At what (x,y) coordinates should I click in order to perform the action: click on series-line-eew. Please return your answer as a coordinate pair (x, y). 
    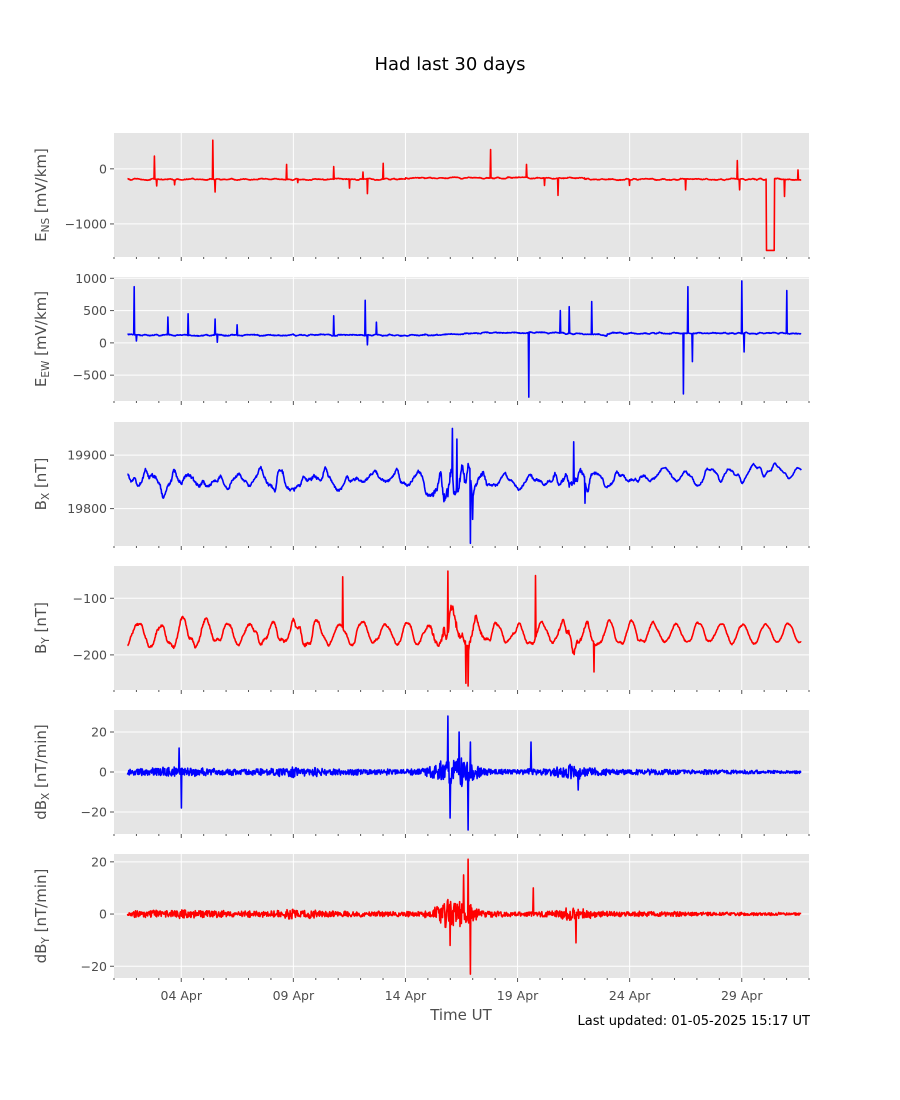
    Looking at the image, I should click on (464, 339).